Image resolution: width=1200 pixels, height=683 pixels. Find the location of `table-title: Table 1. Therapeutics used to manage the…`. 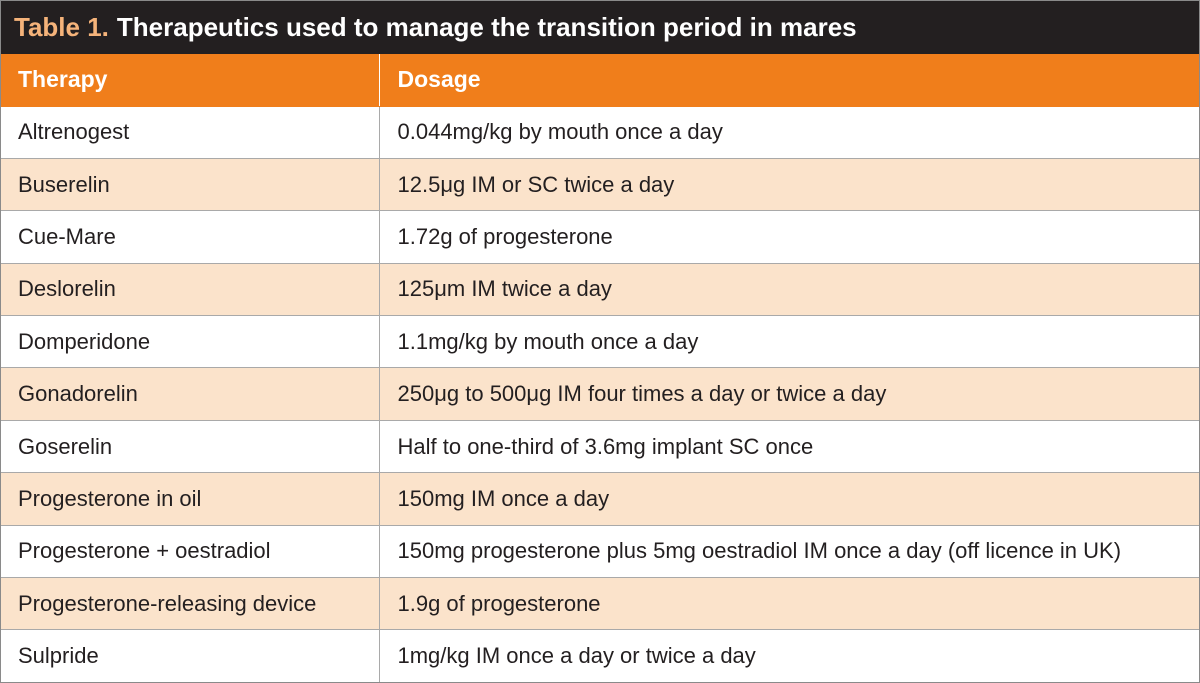

table-title: Table 1. Therapeutics used to manage the… is located at coordinates (600, 27).